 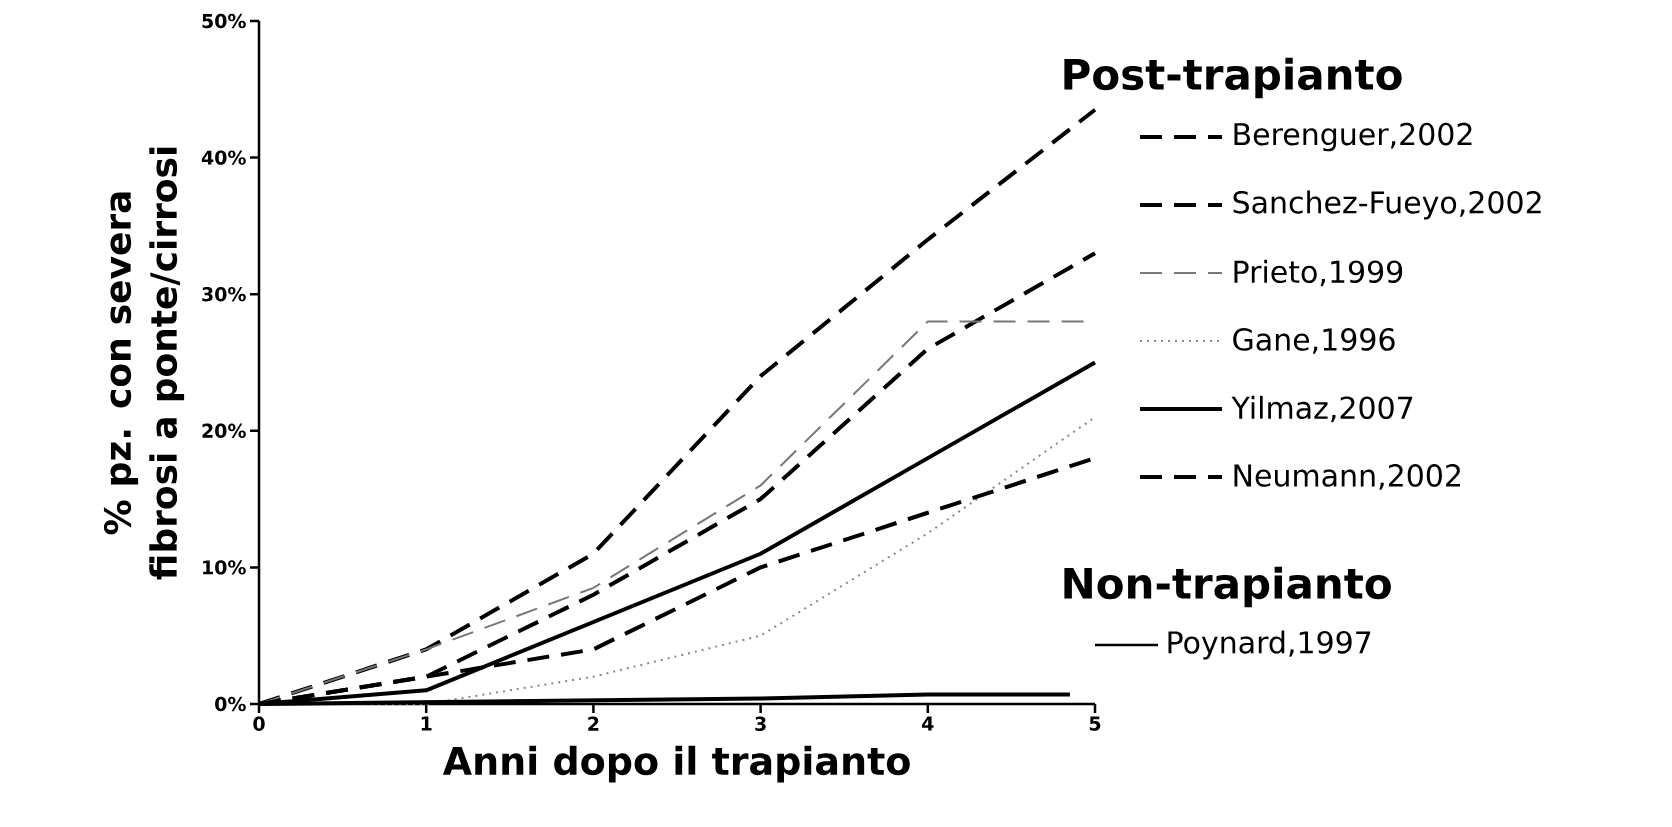 What do you see at coordinates (230, 704) in the screenshot?
I see `y-tick-label: 0%` at bounding box center [230, 704].